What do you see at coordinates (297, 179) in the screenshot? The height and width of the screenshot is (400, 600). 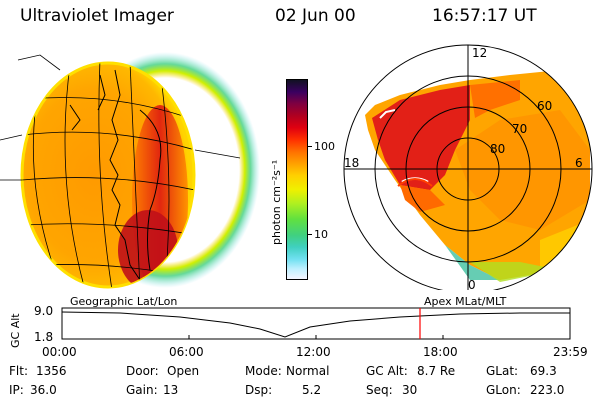 I see `colorbar` at bounding box center [297, 179].